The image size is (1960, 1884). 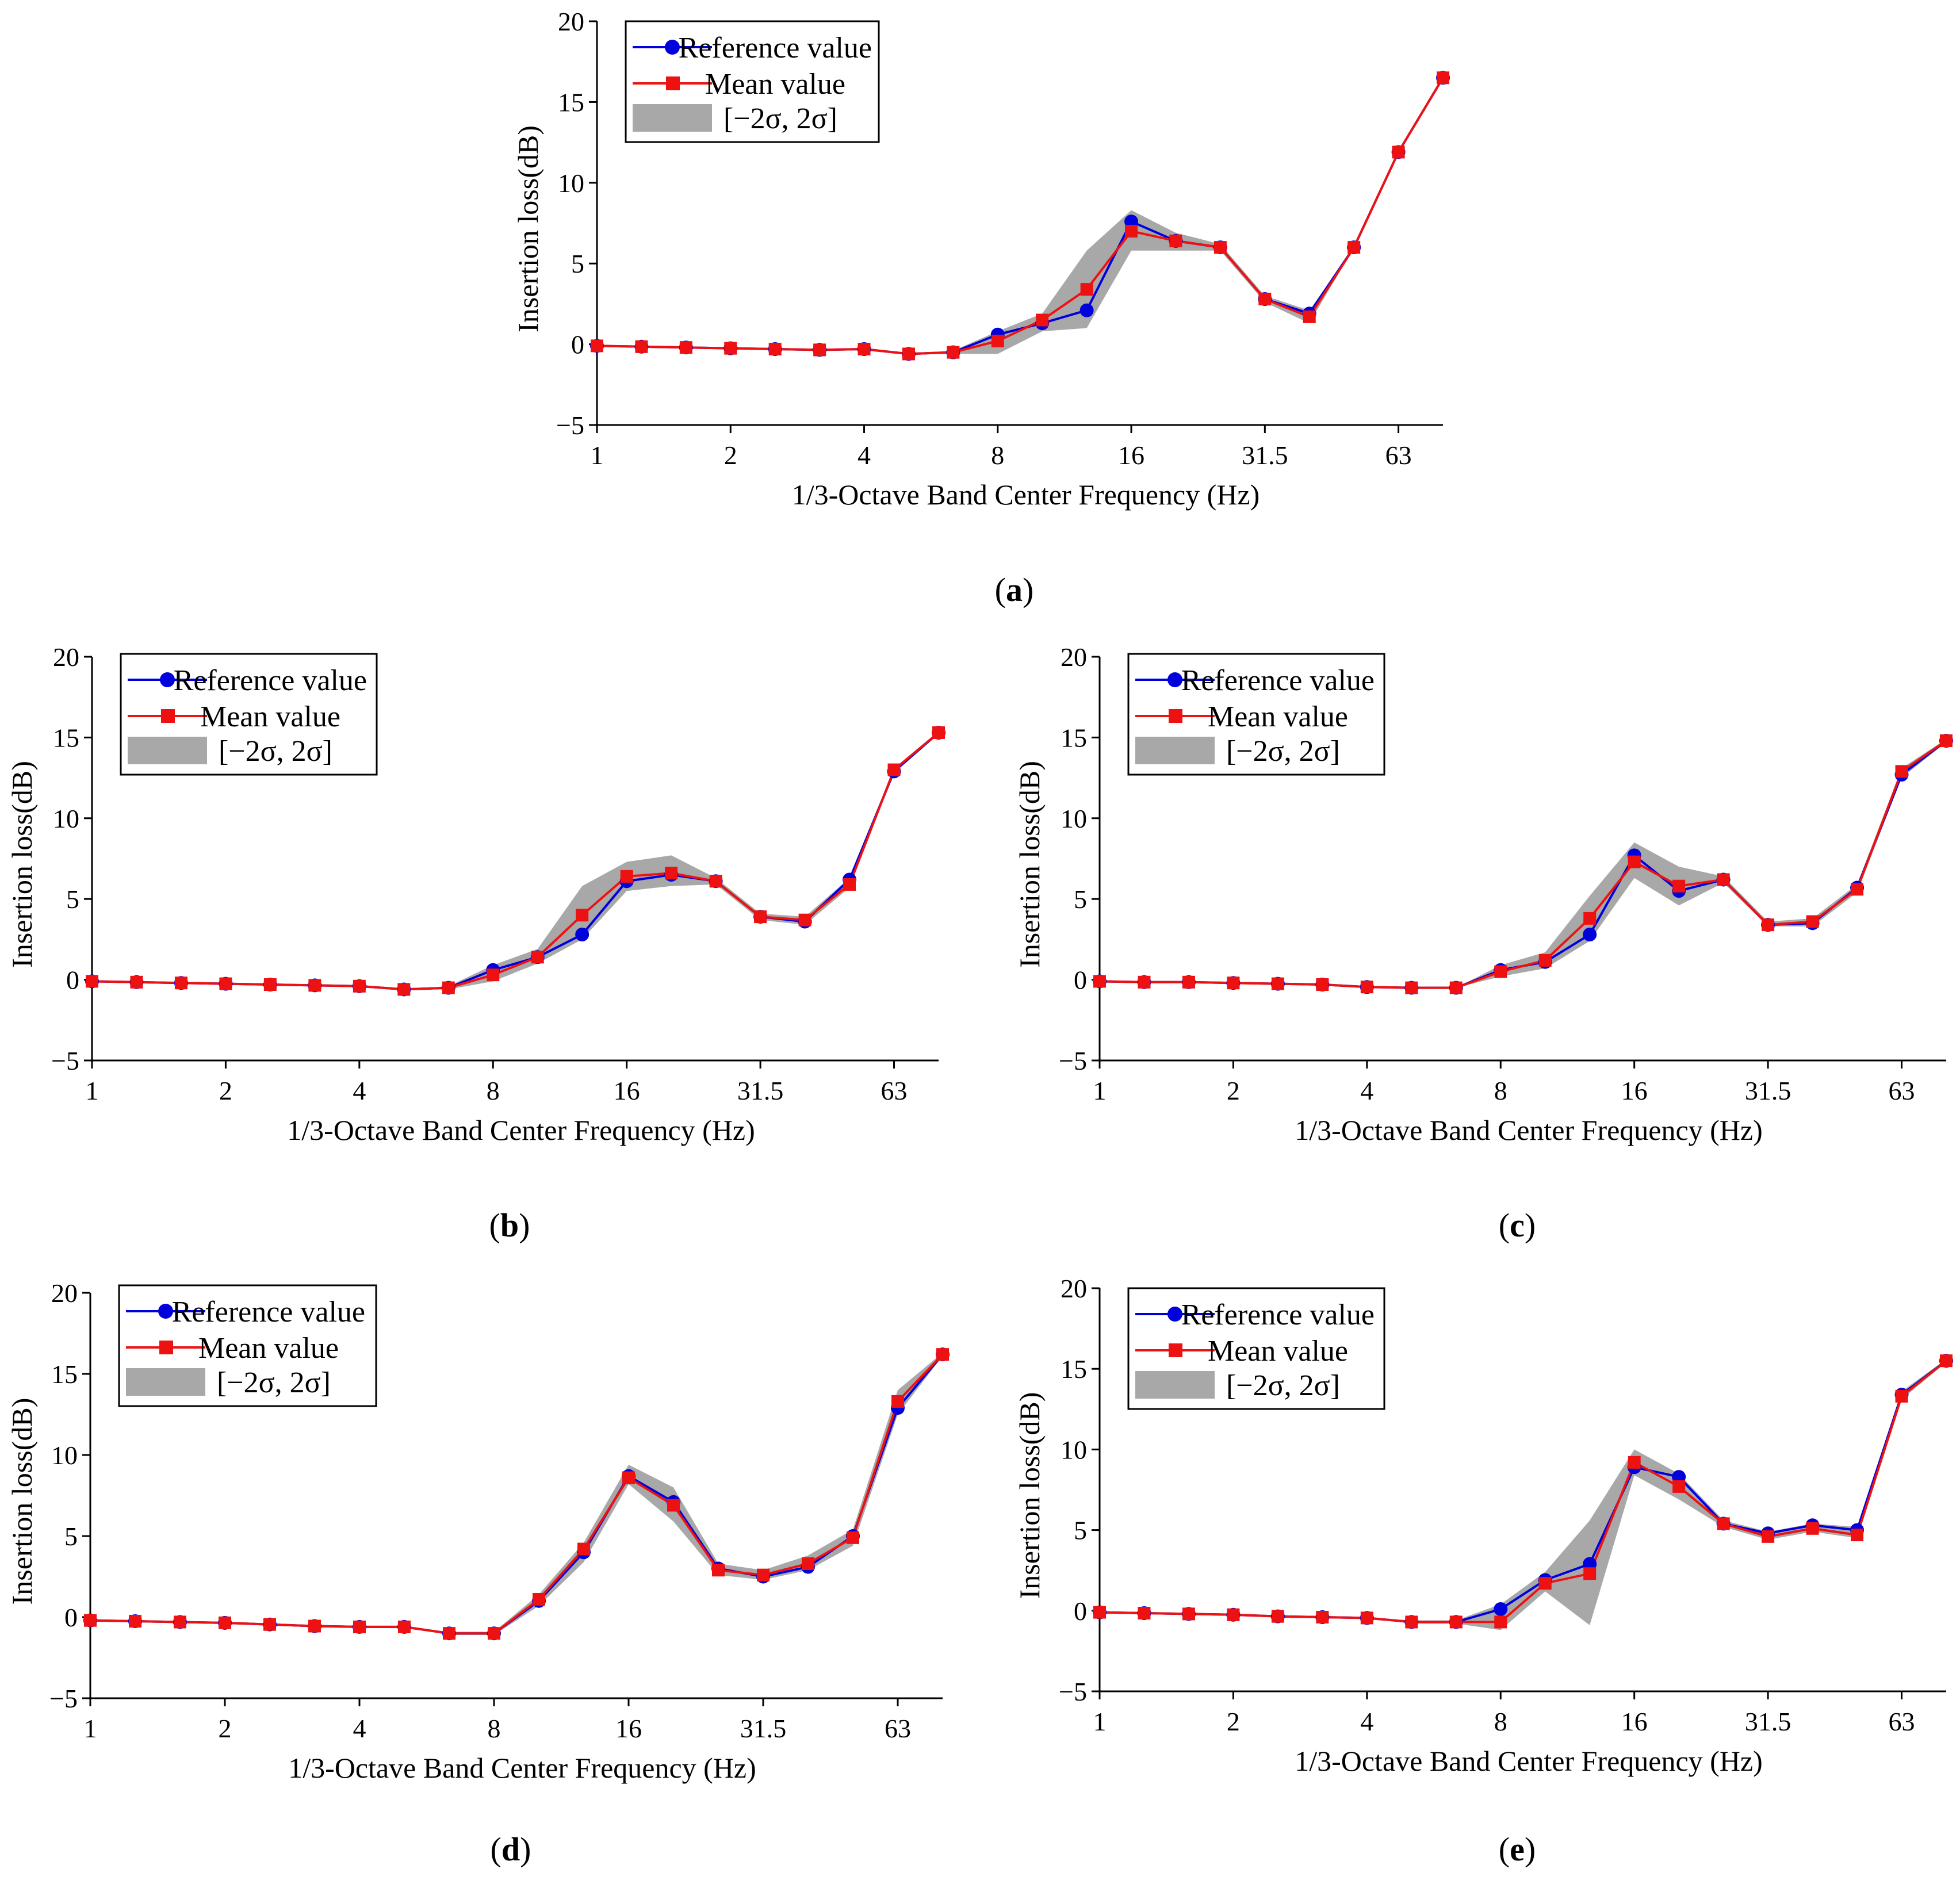 What do you see at coordinates (1175, 750) in the screenshot?
I see `legend-band-swatch-c` at bounding box center [1175, 750].